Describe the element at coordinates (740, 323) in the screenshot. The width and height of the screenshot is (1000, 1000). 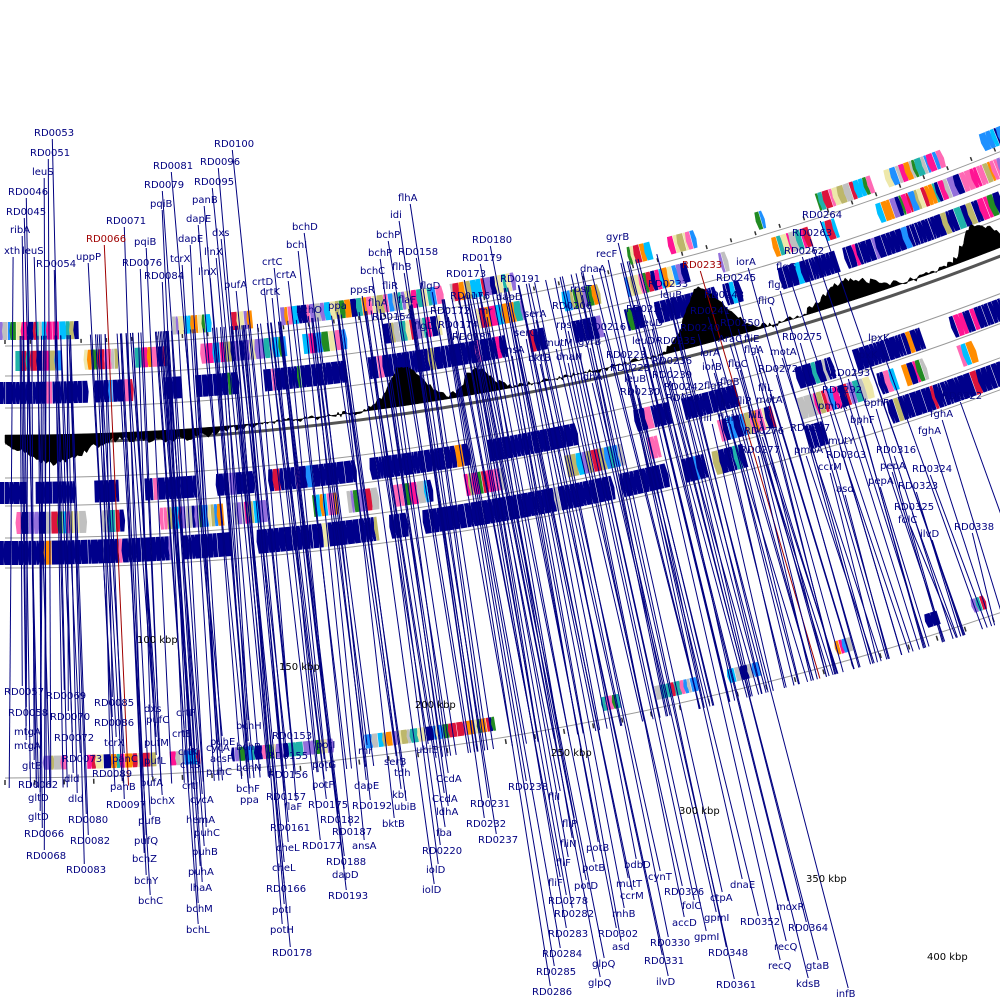
I see `upper-gene-label: RD0250` at that location.